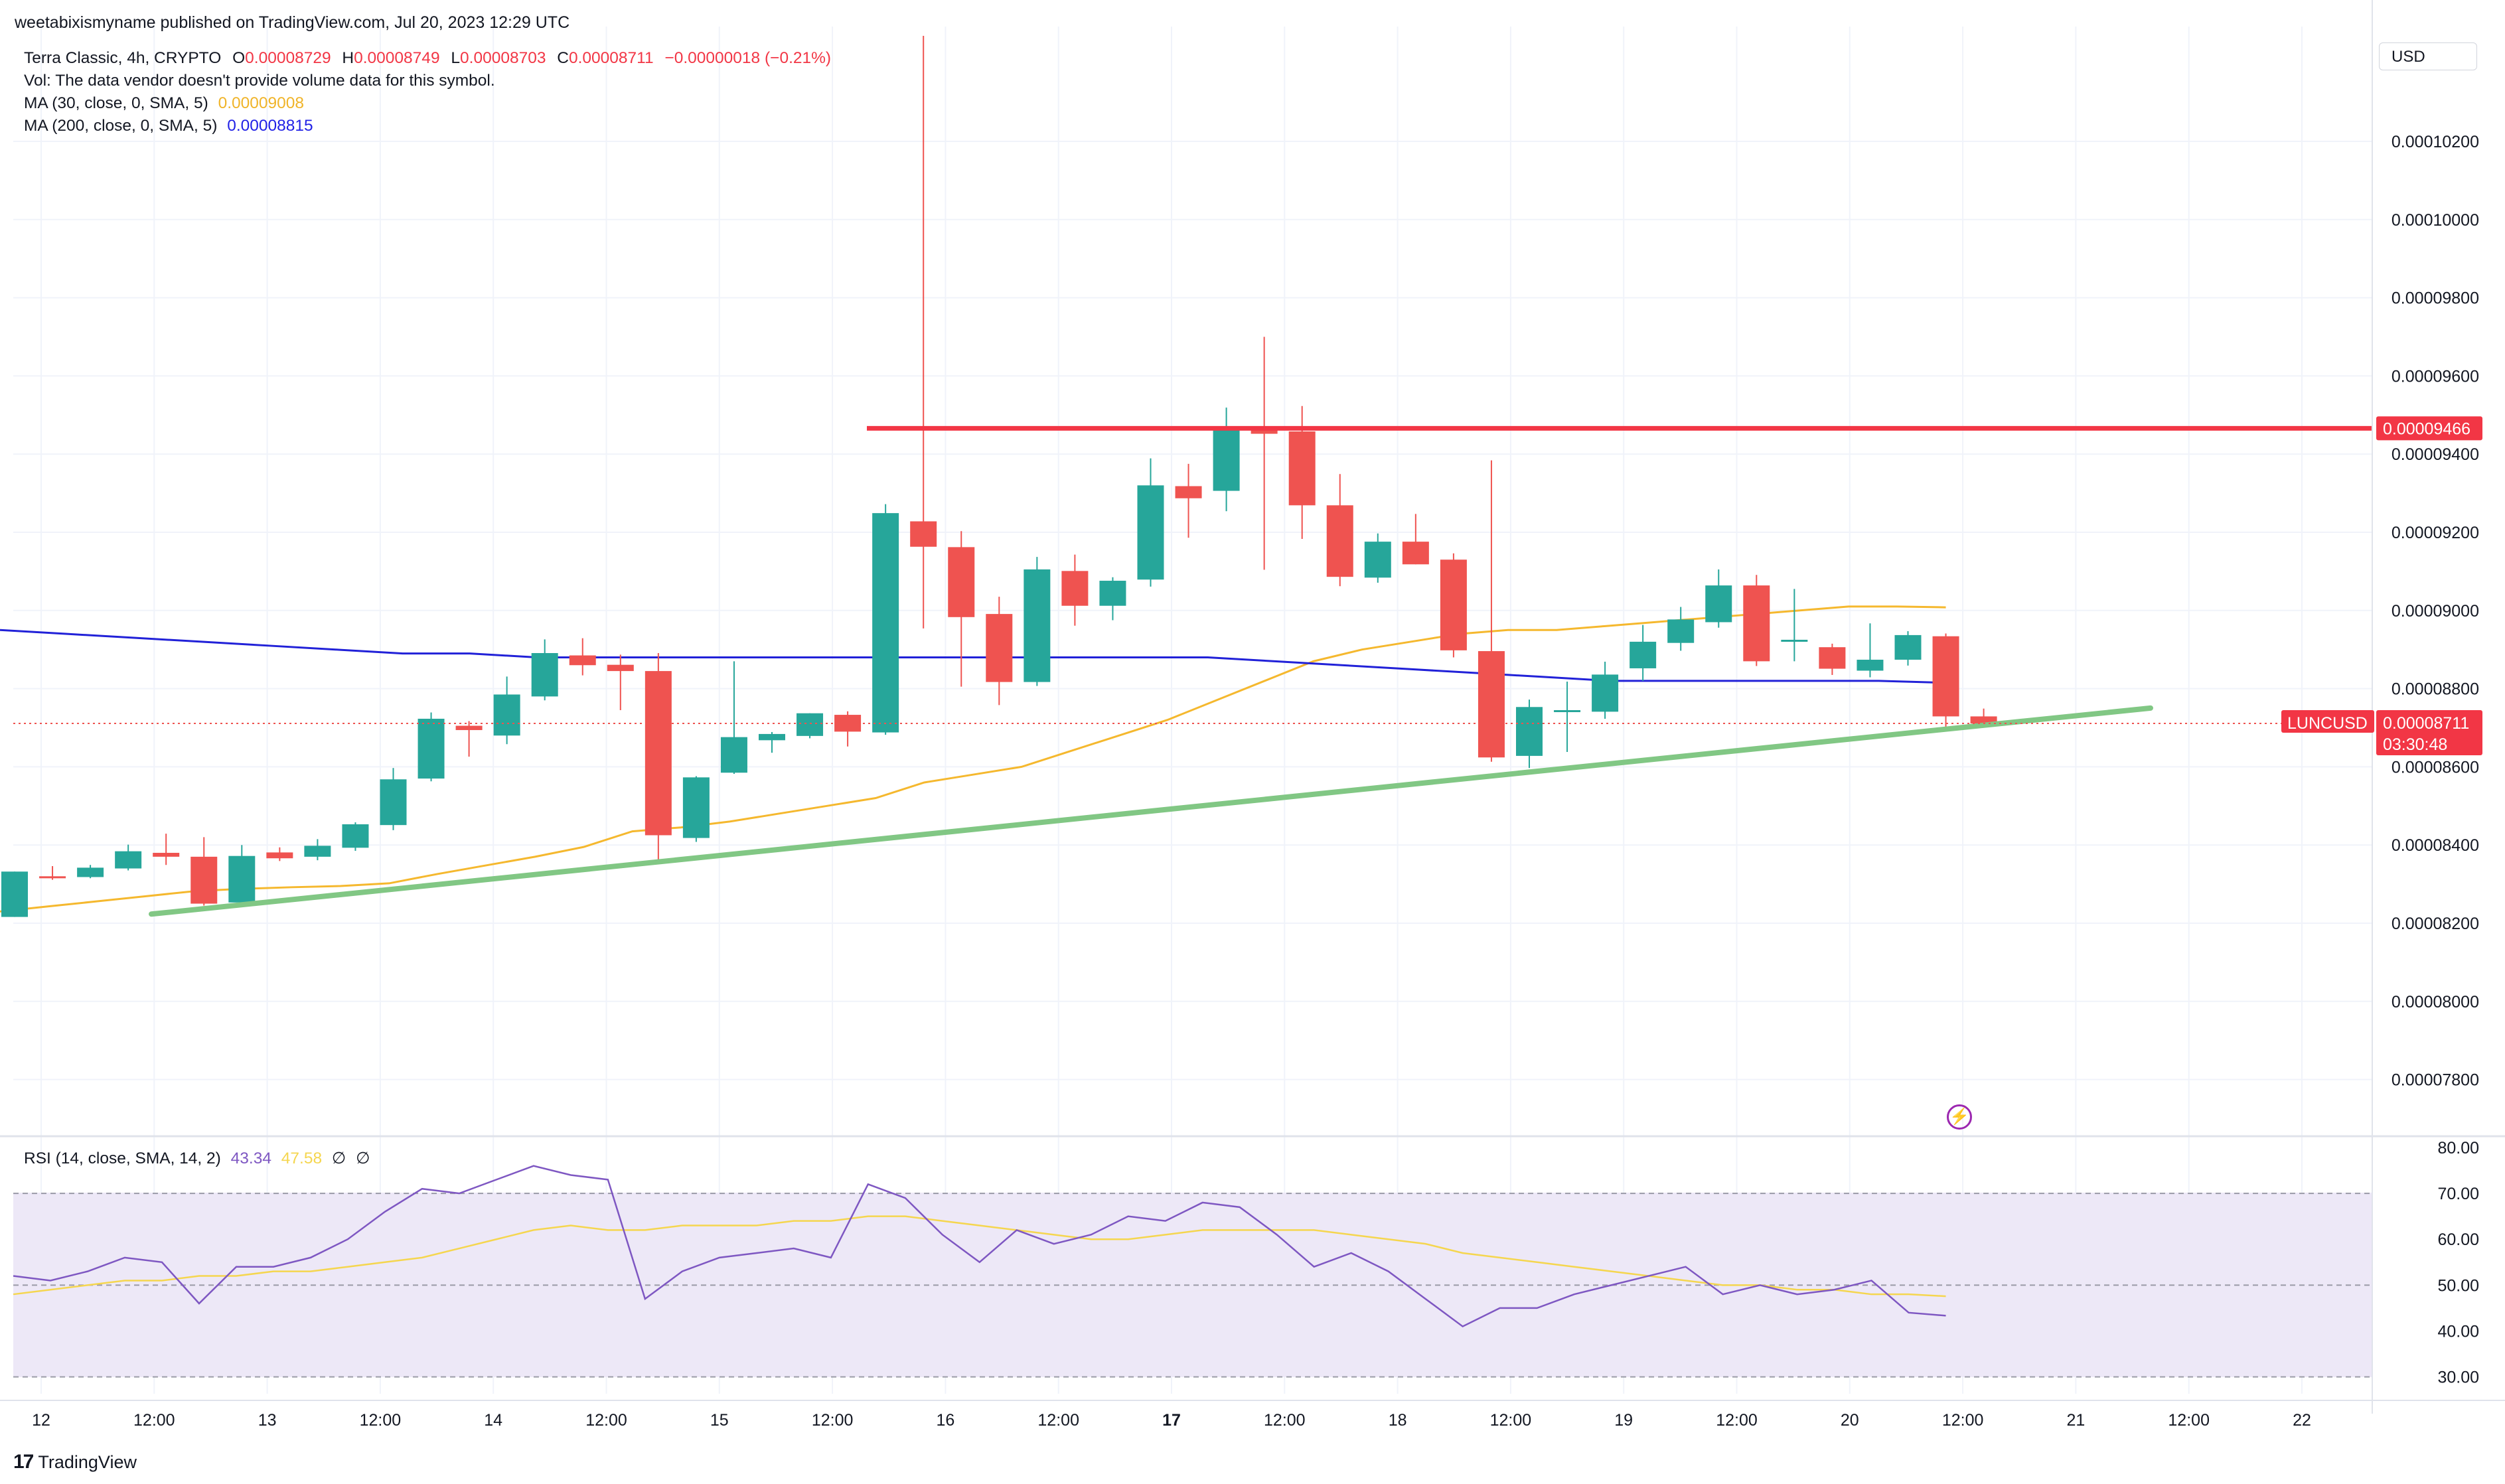  What do you see at coordinates (2435, 1080) in the screenshot?
I see `y-tick-label: 0.00007800` at bounding box center [2435, 1080].